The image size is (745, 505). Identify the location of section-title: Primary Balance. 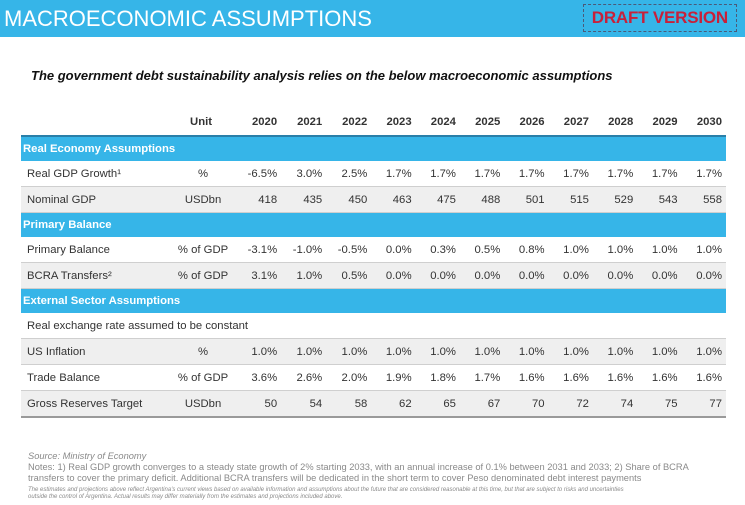
(373, 224).